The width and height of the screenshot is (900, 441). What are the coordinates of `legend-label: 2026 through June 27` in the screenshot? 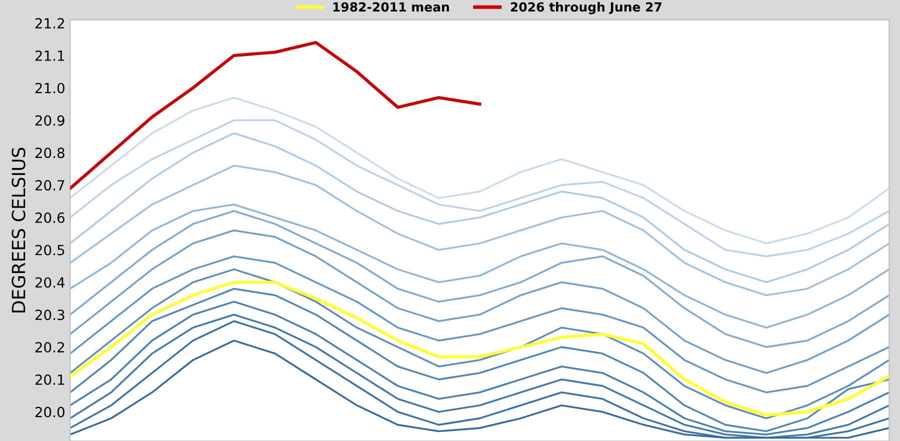 It's located at (586, 8).